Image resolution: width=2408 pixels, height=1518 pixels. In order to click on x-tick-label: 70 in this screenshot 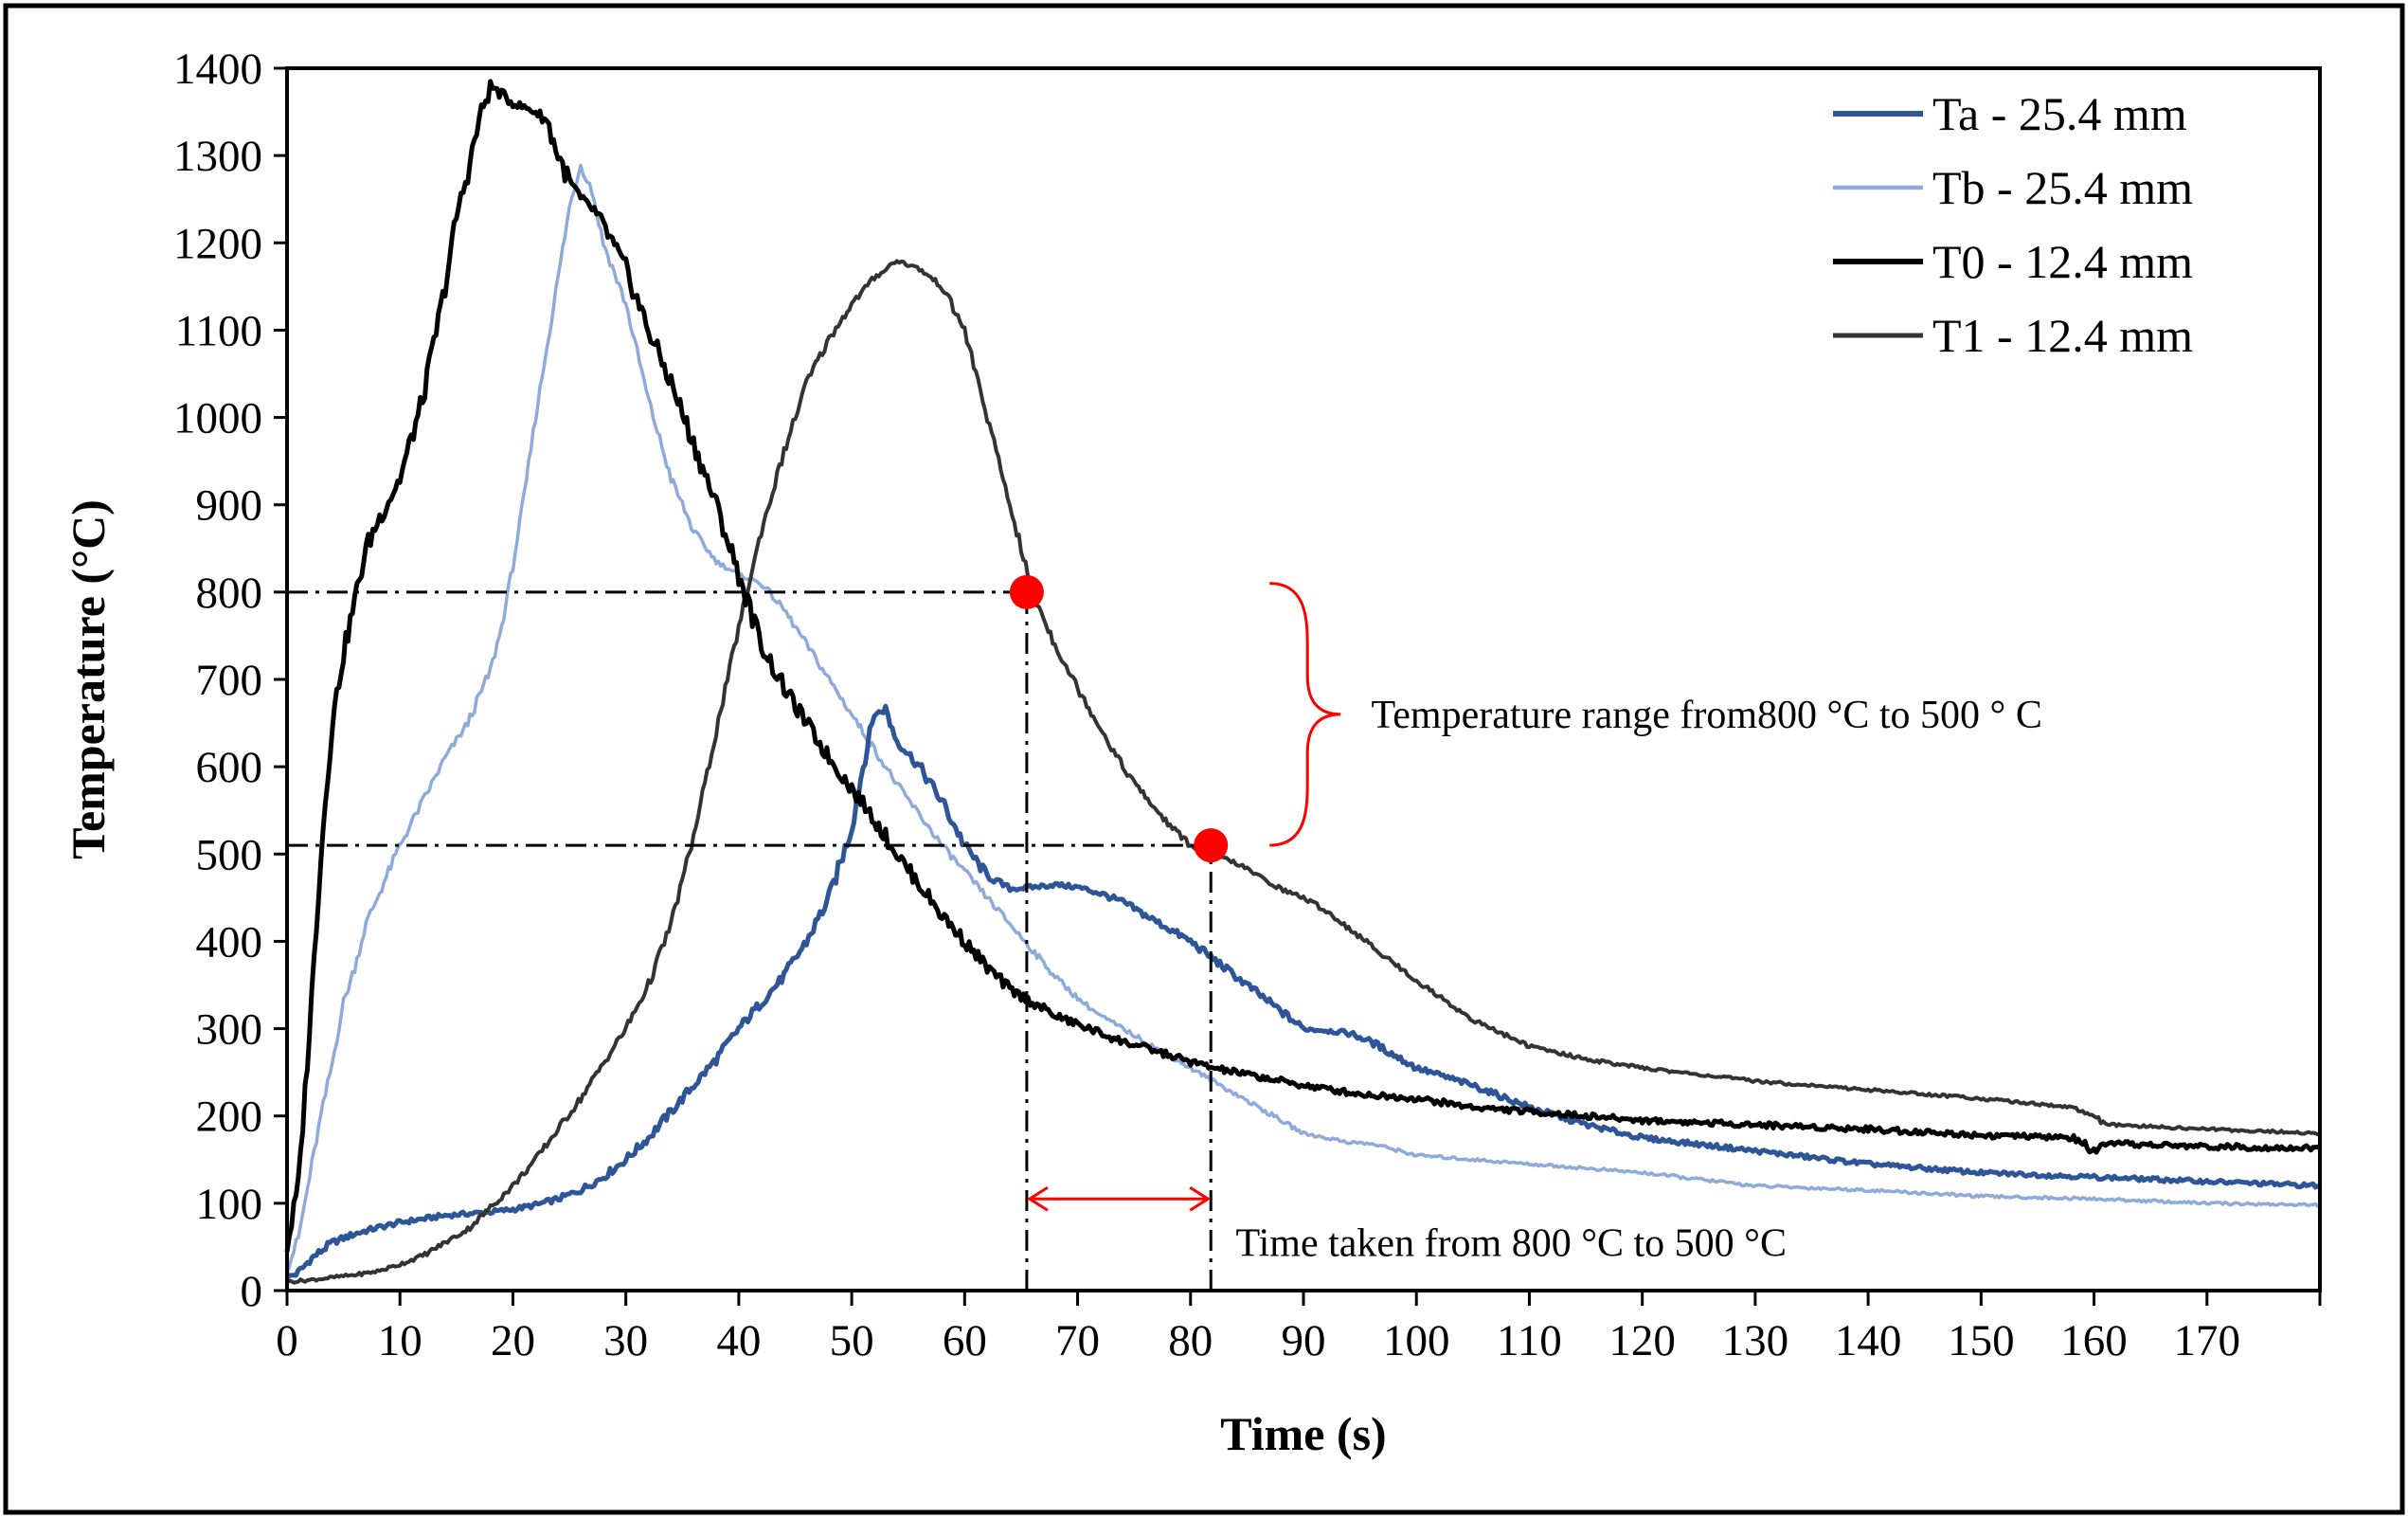, I will do `click(1077, 1340)`.